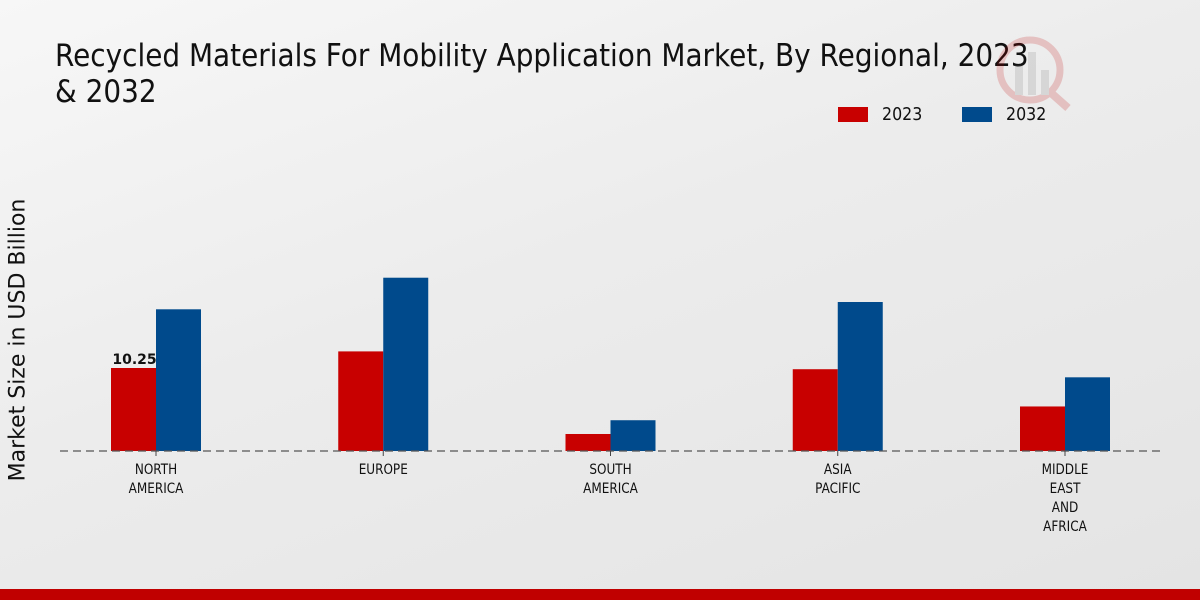  What do you see at coordinates (815, 410) in the screenshot?
I see `bar-asia-pacific-2023` at bounding box center [815, 410].